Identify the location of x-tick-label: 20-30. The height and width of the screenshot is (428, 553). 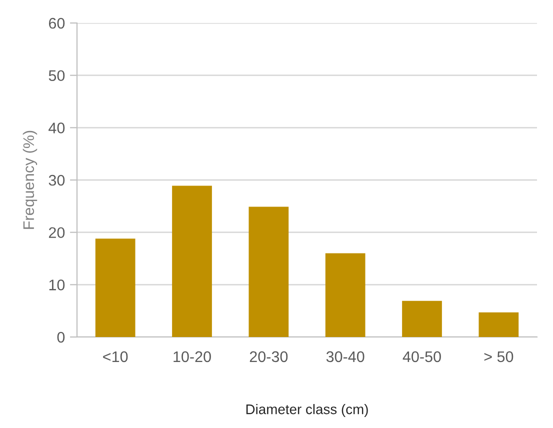
(269, 356).